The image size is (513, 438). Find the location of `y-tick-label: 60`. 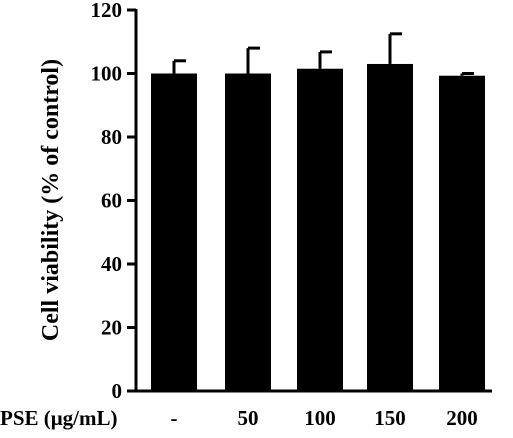

y-tick-label: 60 is located at coordinates (111, 201).